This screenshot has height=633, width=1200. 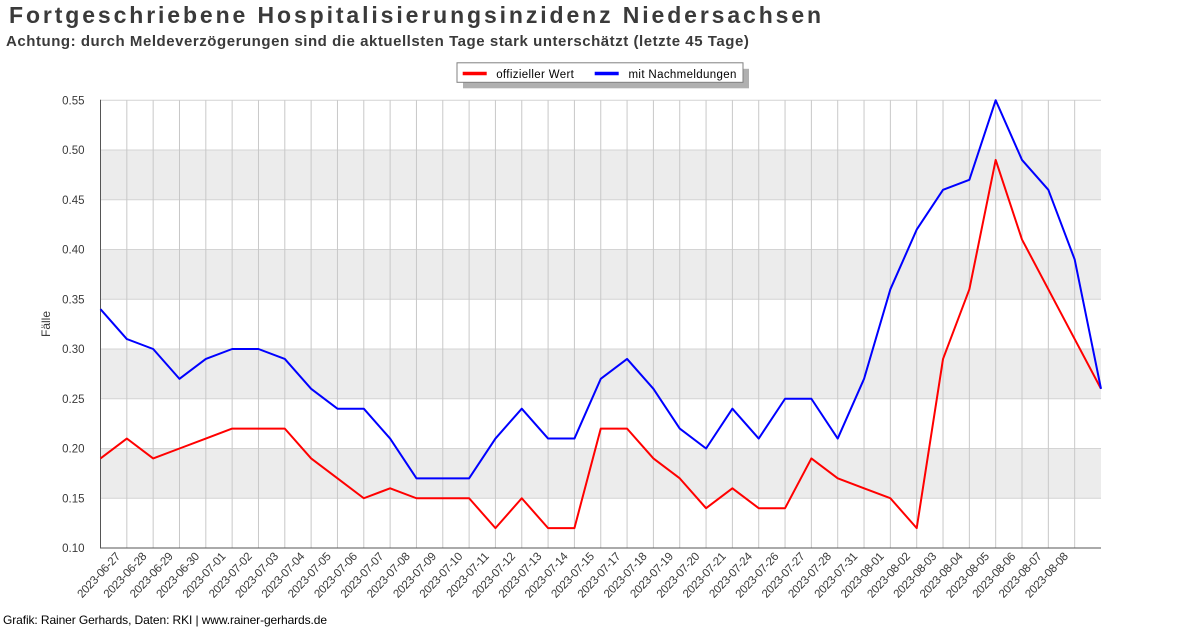 I want to click on svg-text: 0.20, so click(x=73, y=450).